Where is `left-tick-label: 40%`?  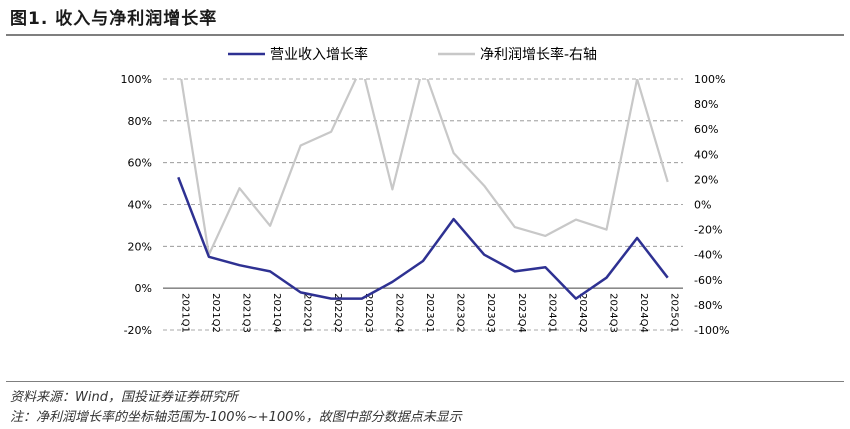
left-tick-label: 40% is located at coordinates (140, 205).